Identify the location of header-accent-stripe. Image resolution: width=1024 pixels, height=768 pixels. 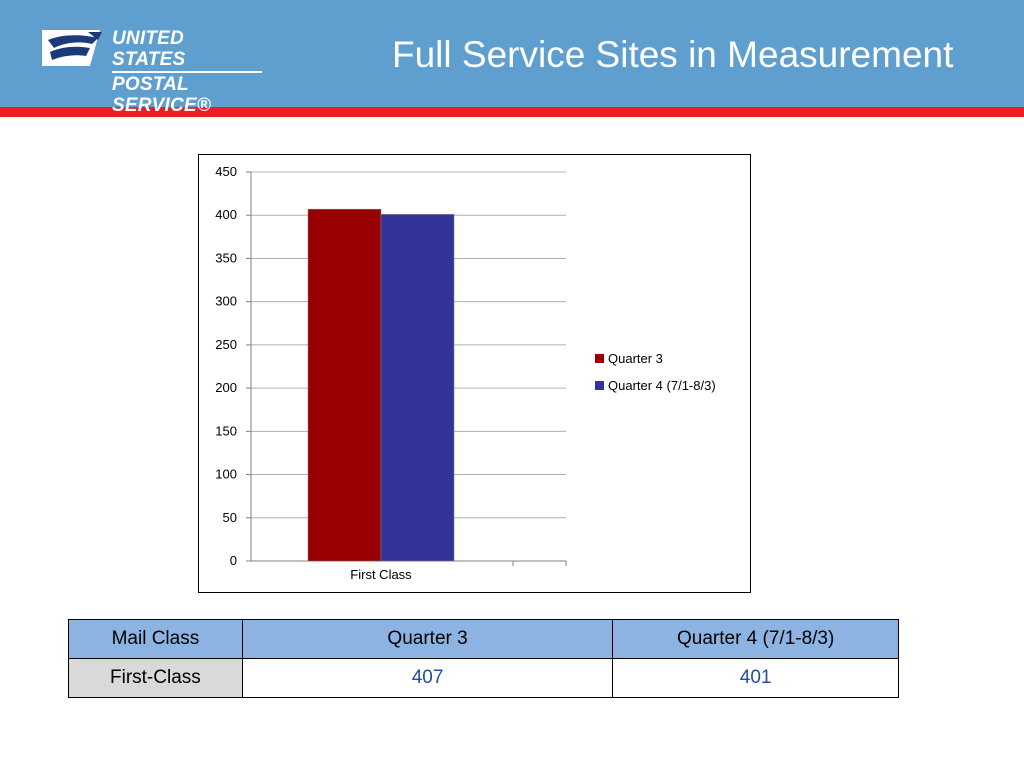
(512, 112).